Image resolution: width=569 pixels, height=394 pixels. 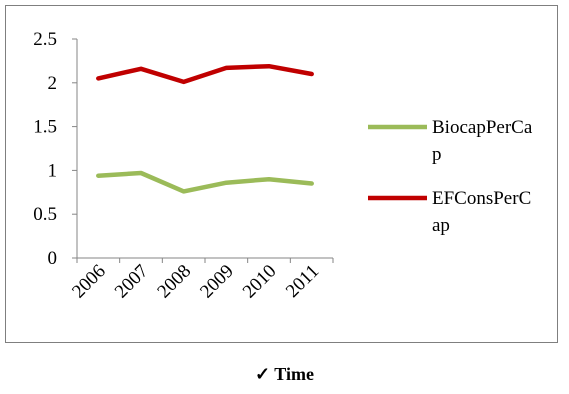 I want to click on x-tick-label: 2010, so click(x=260, y=282).